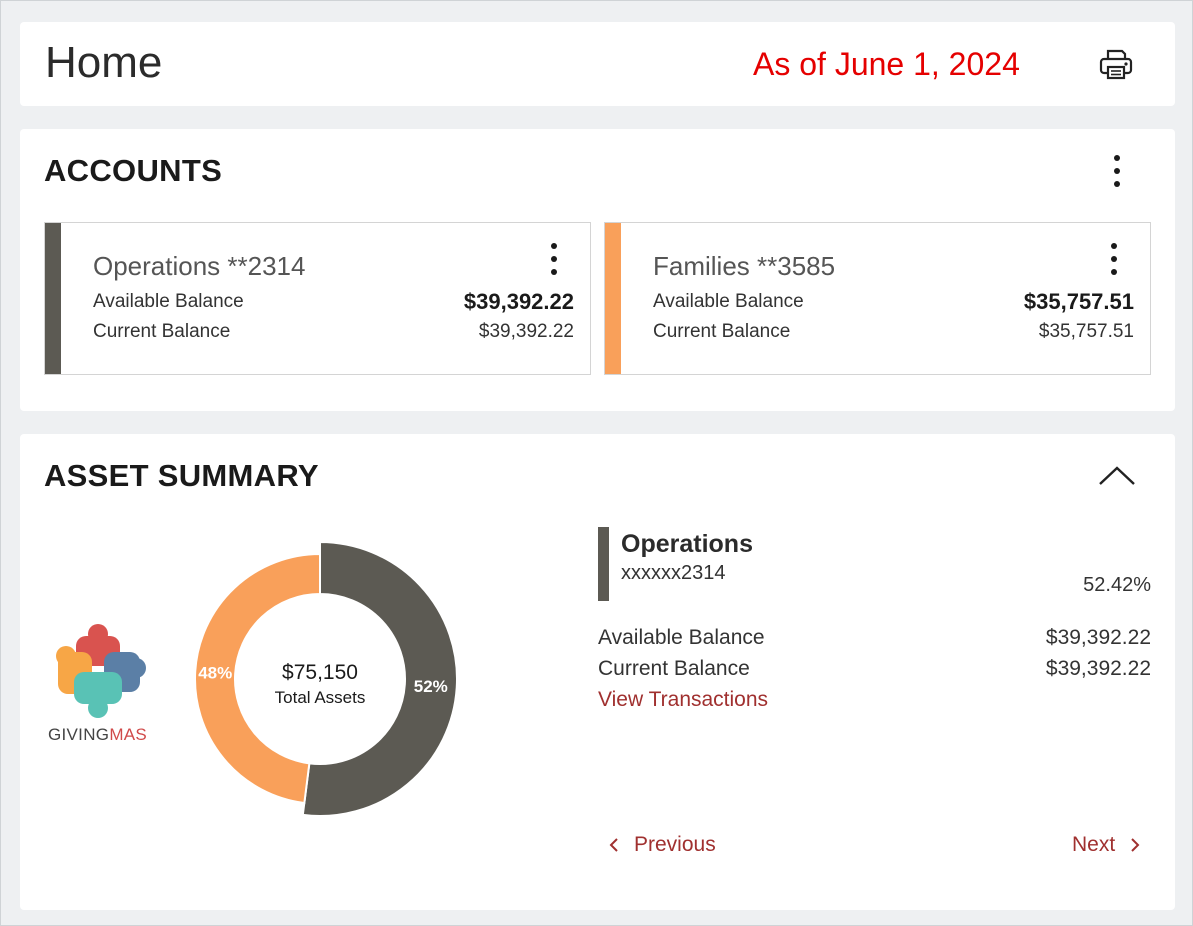 The height and width of the screenshot is (926, 1193). I want to click on available-balance-value: $35,757.51, so click(1078, 301).